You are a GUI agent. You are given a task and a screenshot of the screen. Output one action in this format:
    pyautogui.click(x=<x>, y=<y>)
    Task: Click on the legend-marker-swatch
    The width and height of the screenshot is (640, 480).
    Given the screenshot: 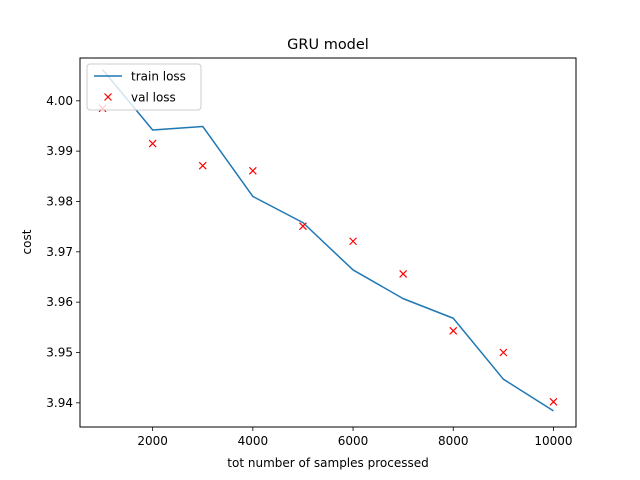 What is the action you would take?
    pyautogui.click(x=108, y=97)
    